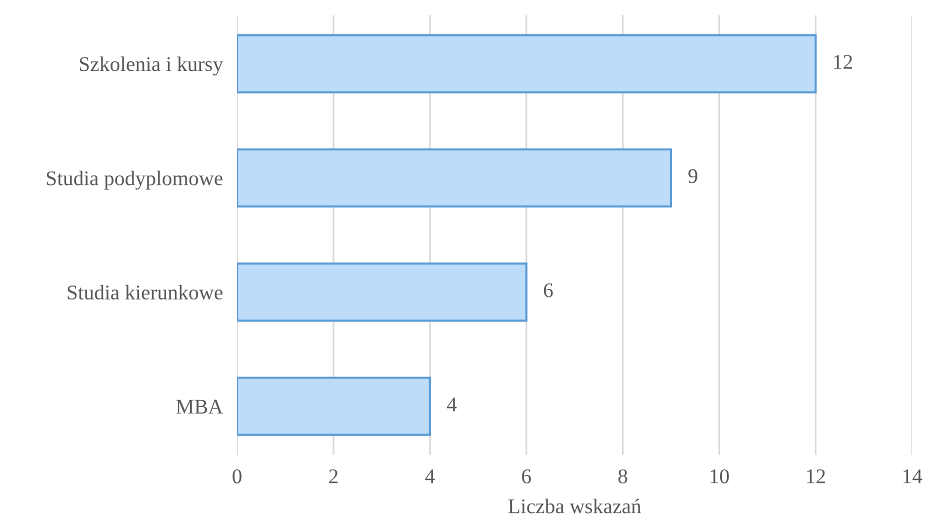 The width and height of the screenshot is (926, 524). Describe the element at coordinates (237, 476) in the screenshot. I see `x-tick-label: 0` at that location.